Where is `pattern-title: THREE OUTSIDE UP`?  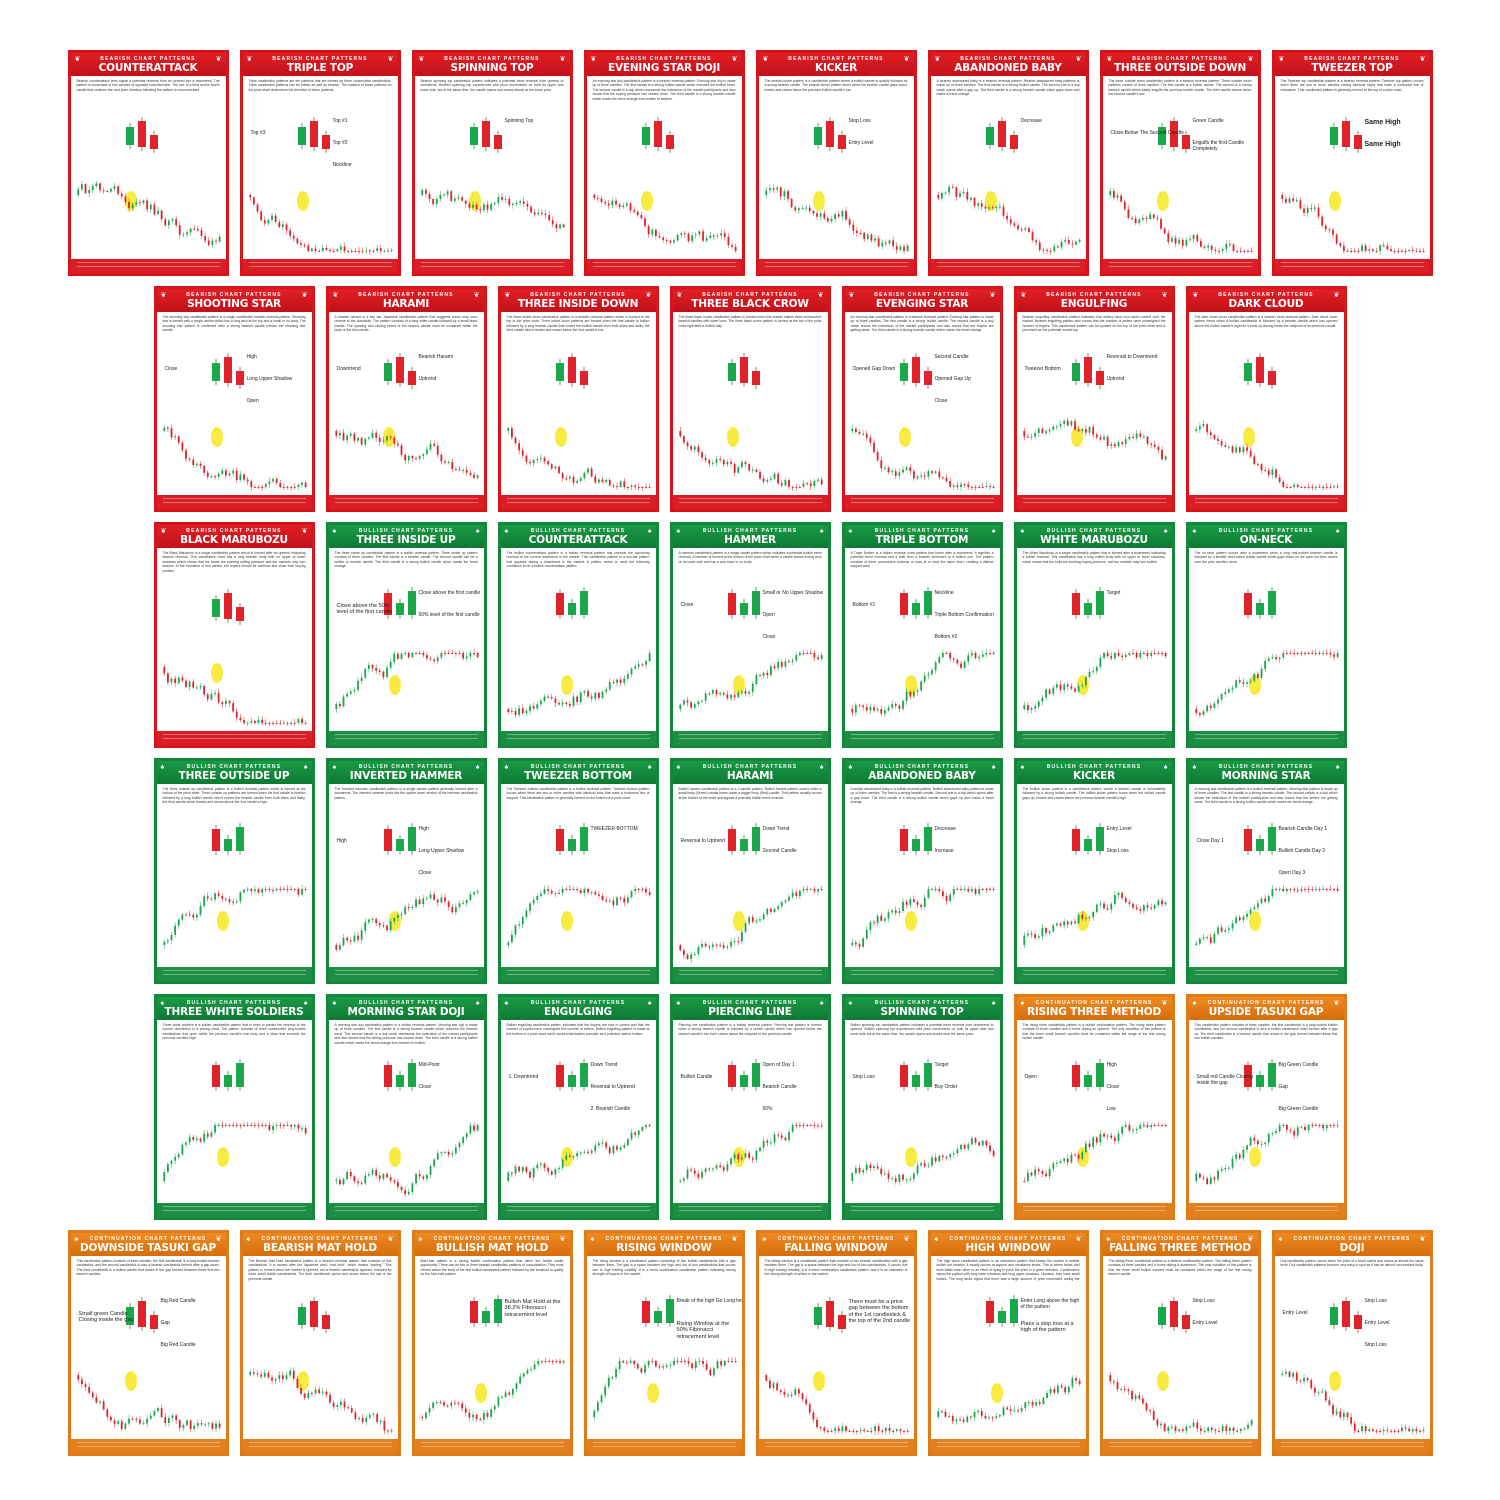 pattern-title: THREE OUTSIDE UP is located at coordinates (234, 776).